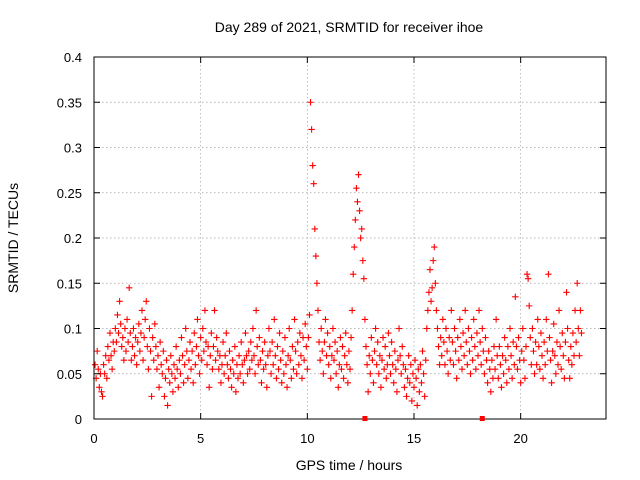  I want to click on y-tick-label: 0.35, so click(69, 102).